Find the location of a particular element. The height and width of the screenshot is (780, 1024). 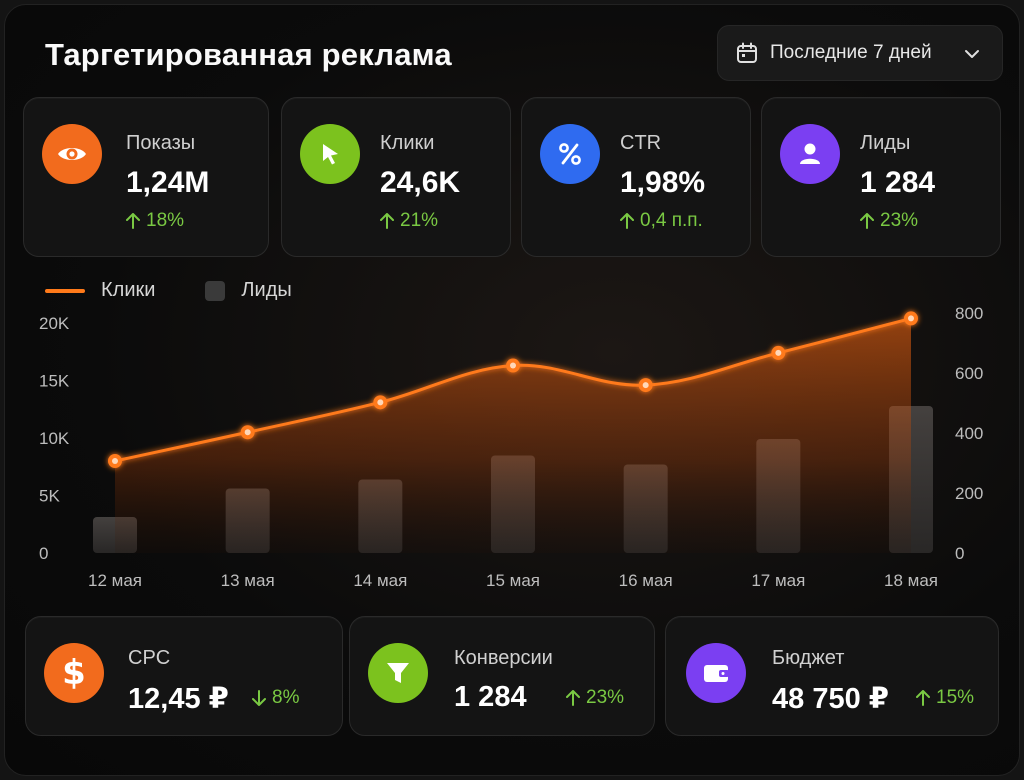

y-left-tick-label: 10K is located at coordinates (54, 438).